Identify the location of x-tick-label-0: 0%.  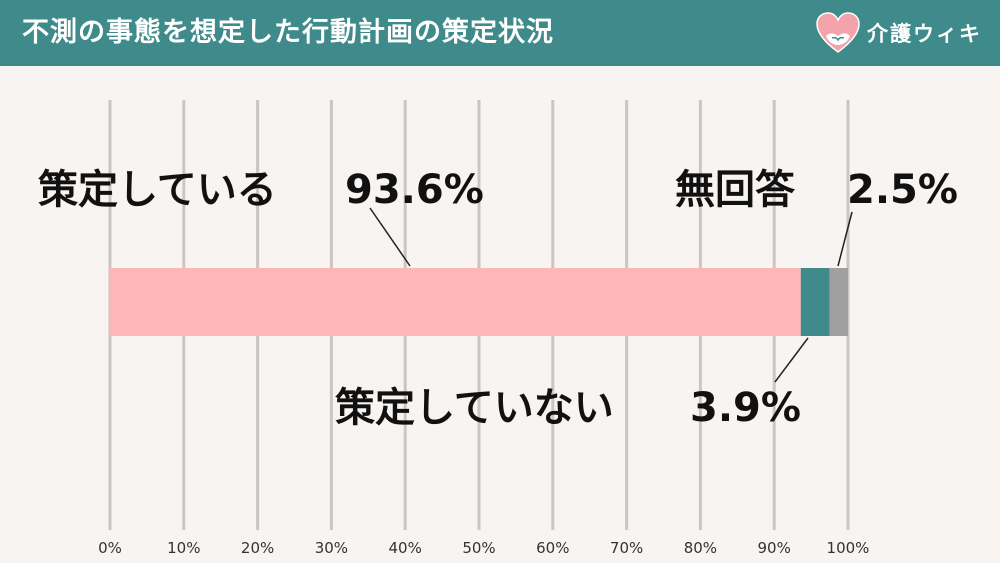
(110, 548).